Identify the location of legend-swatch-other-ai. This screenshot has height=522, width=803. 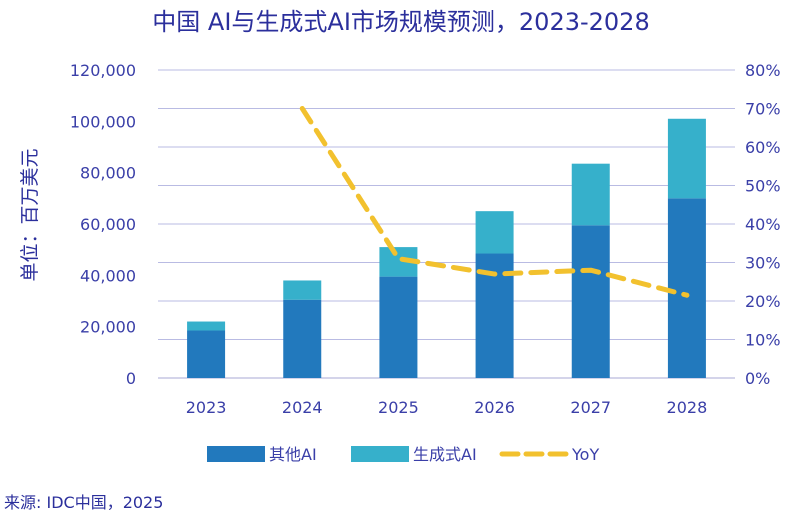
(236, 454).